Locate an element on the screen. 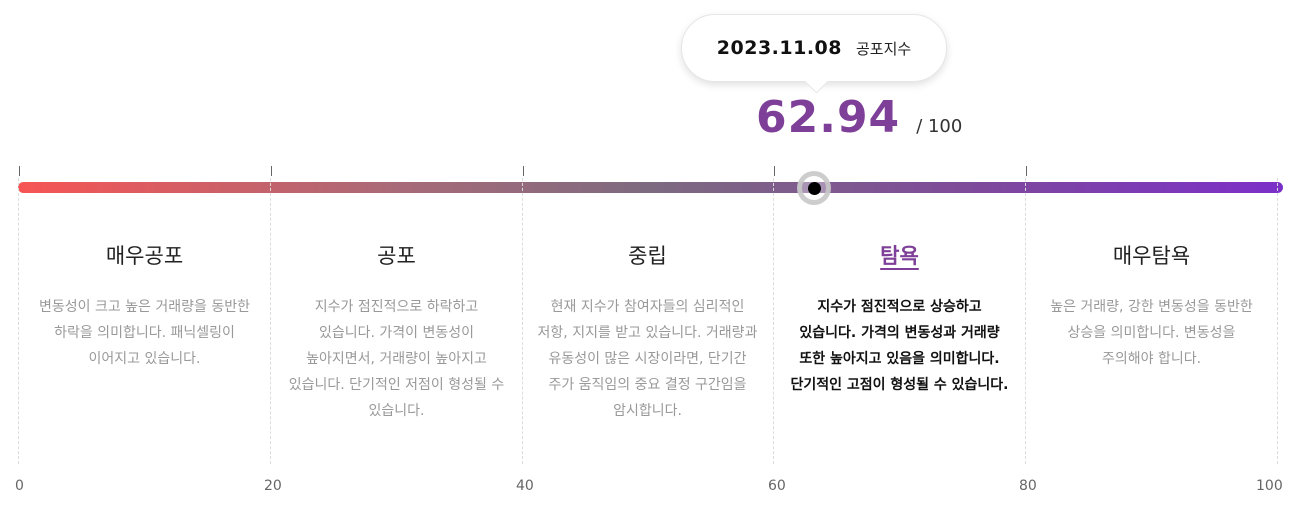 The height and width of the screenshot is (520, 1307). marker-dot is located at coordinates (814, 188).